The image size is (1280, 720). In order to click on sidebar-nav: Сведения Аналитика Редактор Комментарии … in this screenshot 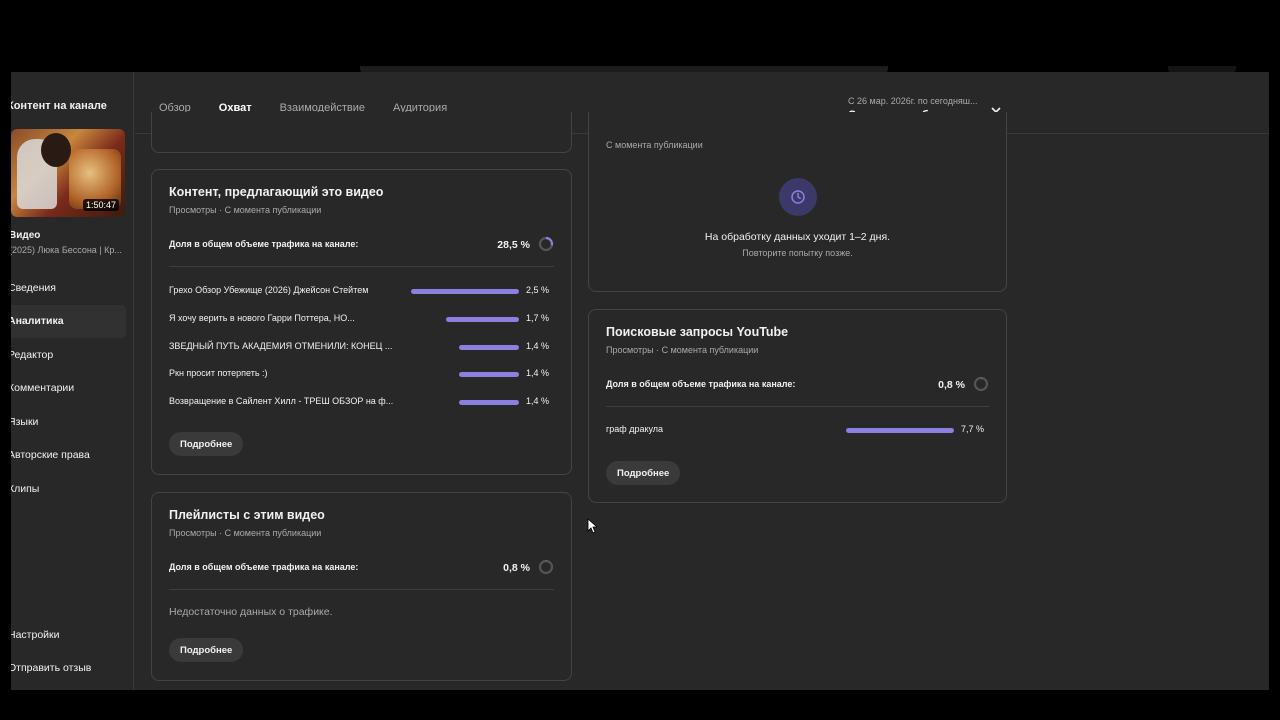, I will do `click(68, 388)`.